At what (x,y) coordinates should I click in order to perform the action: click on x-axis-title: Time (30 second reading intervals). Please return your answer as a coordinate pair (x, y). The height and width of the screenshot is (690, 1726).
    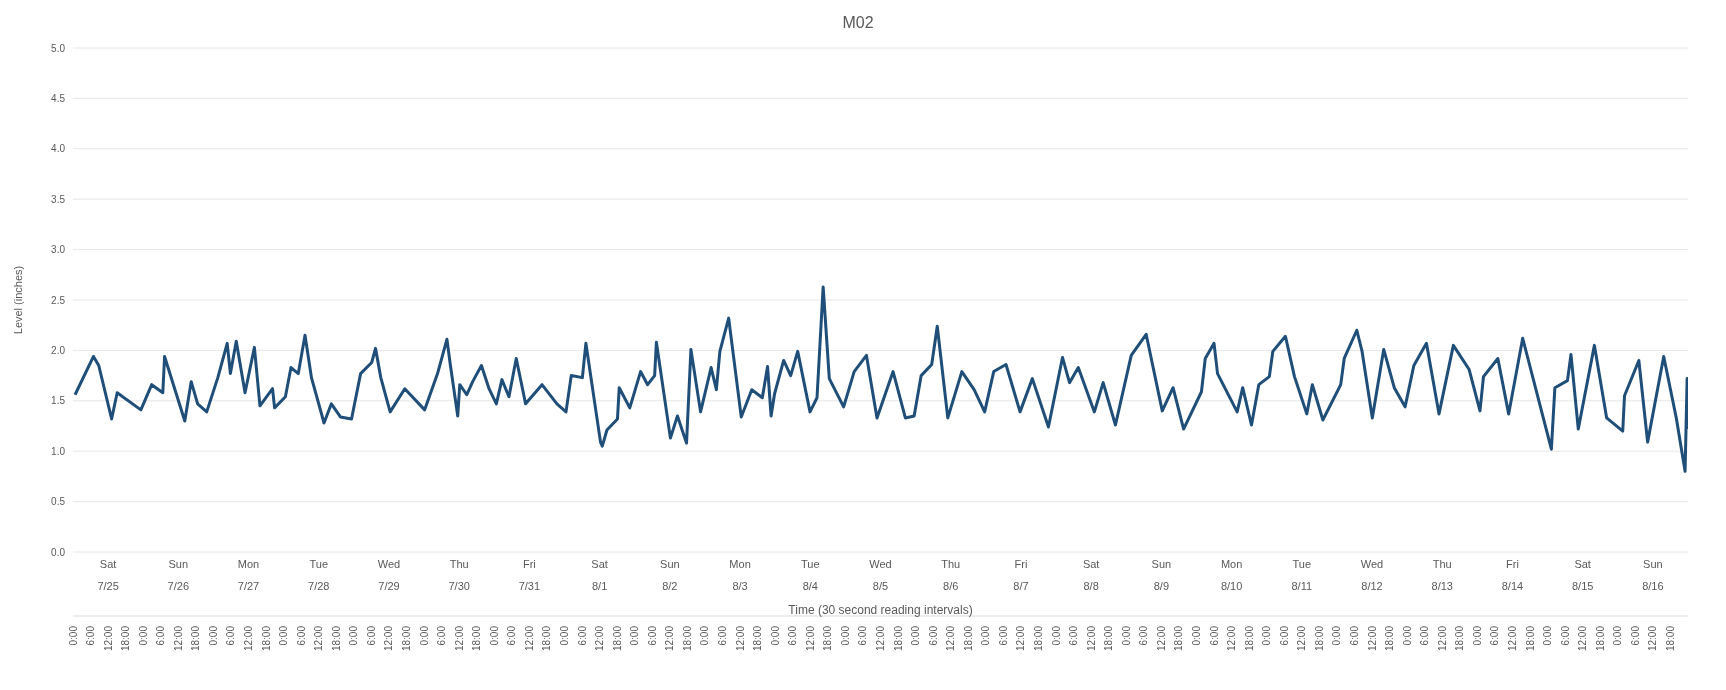
    Looking at the image, I should click on (880, 610).